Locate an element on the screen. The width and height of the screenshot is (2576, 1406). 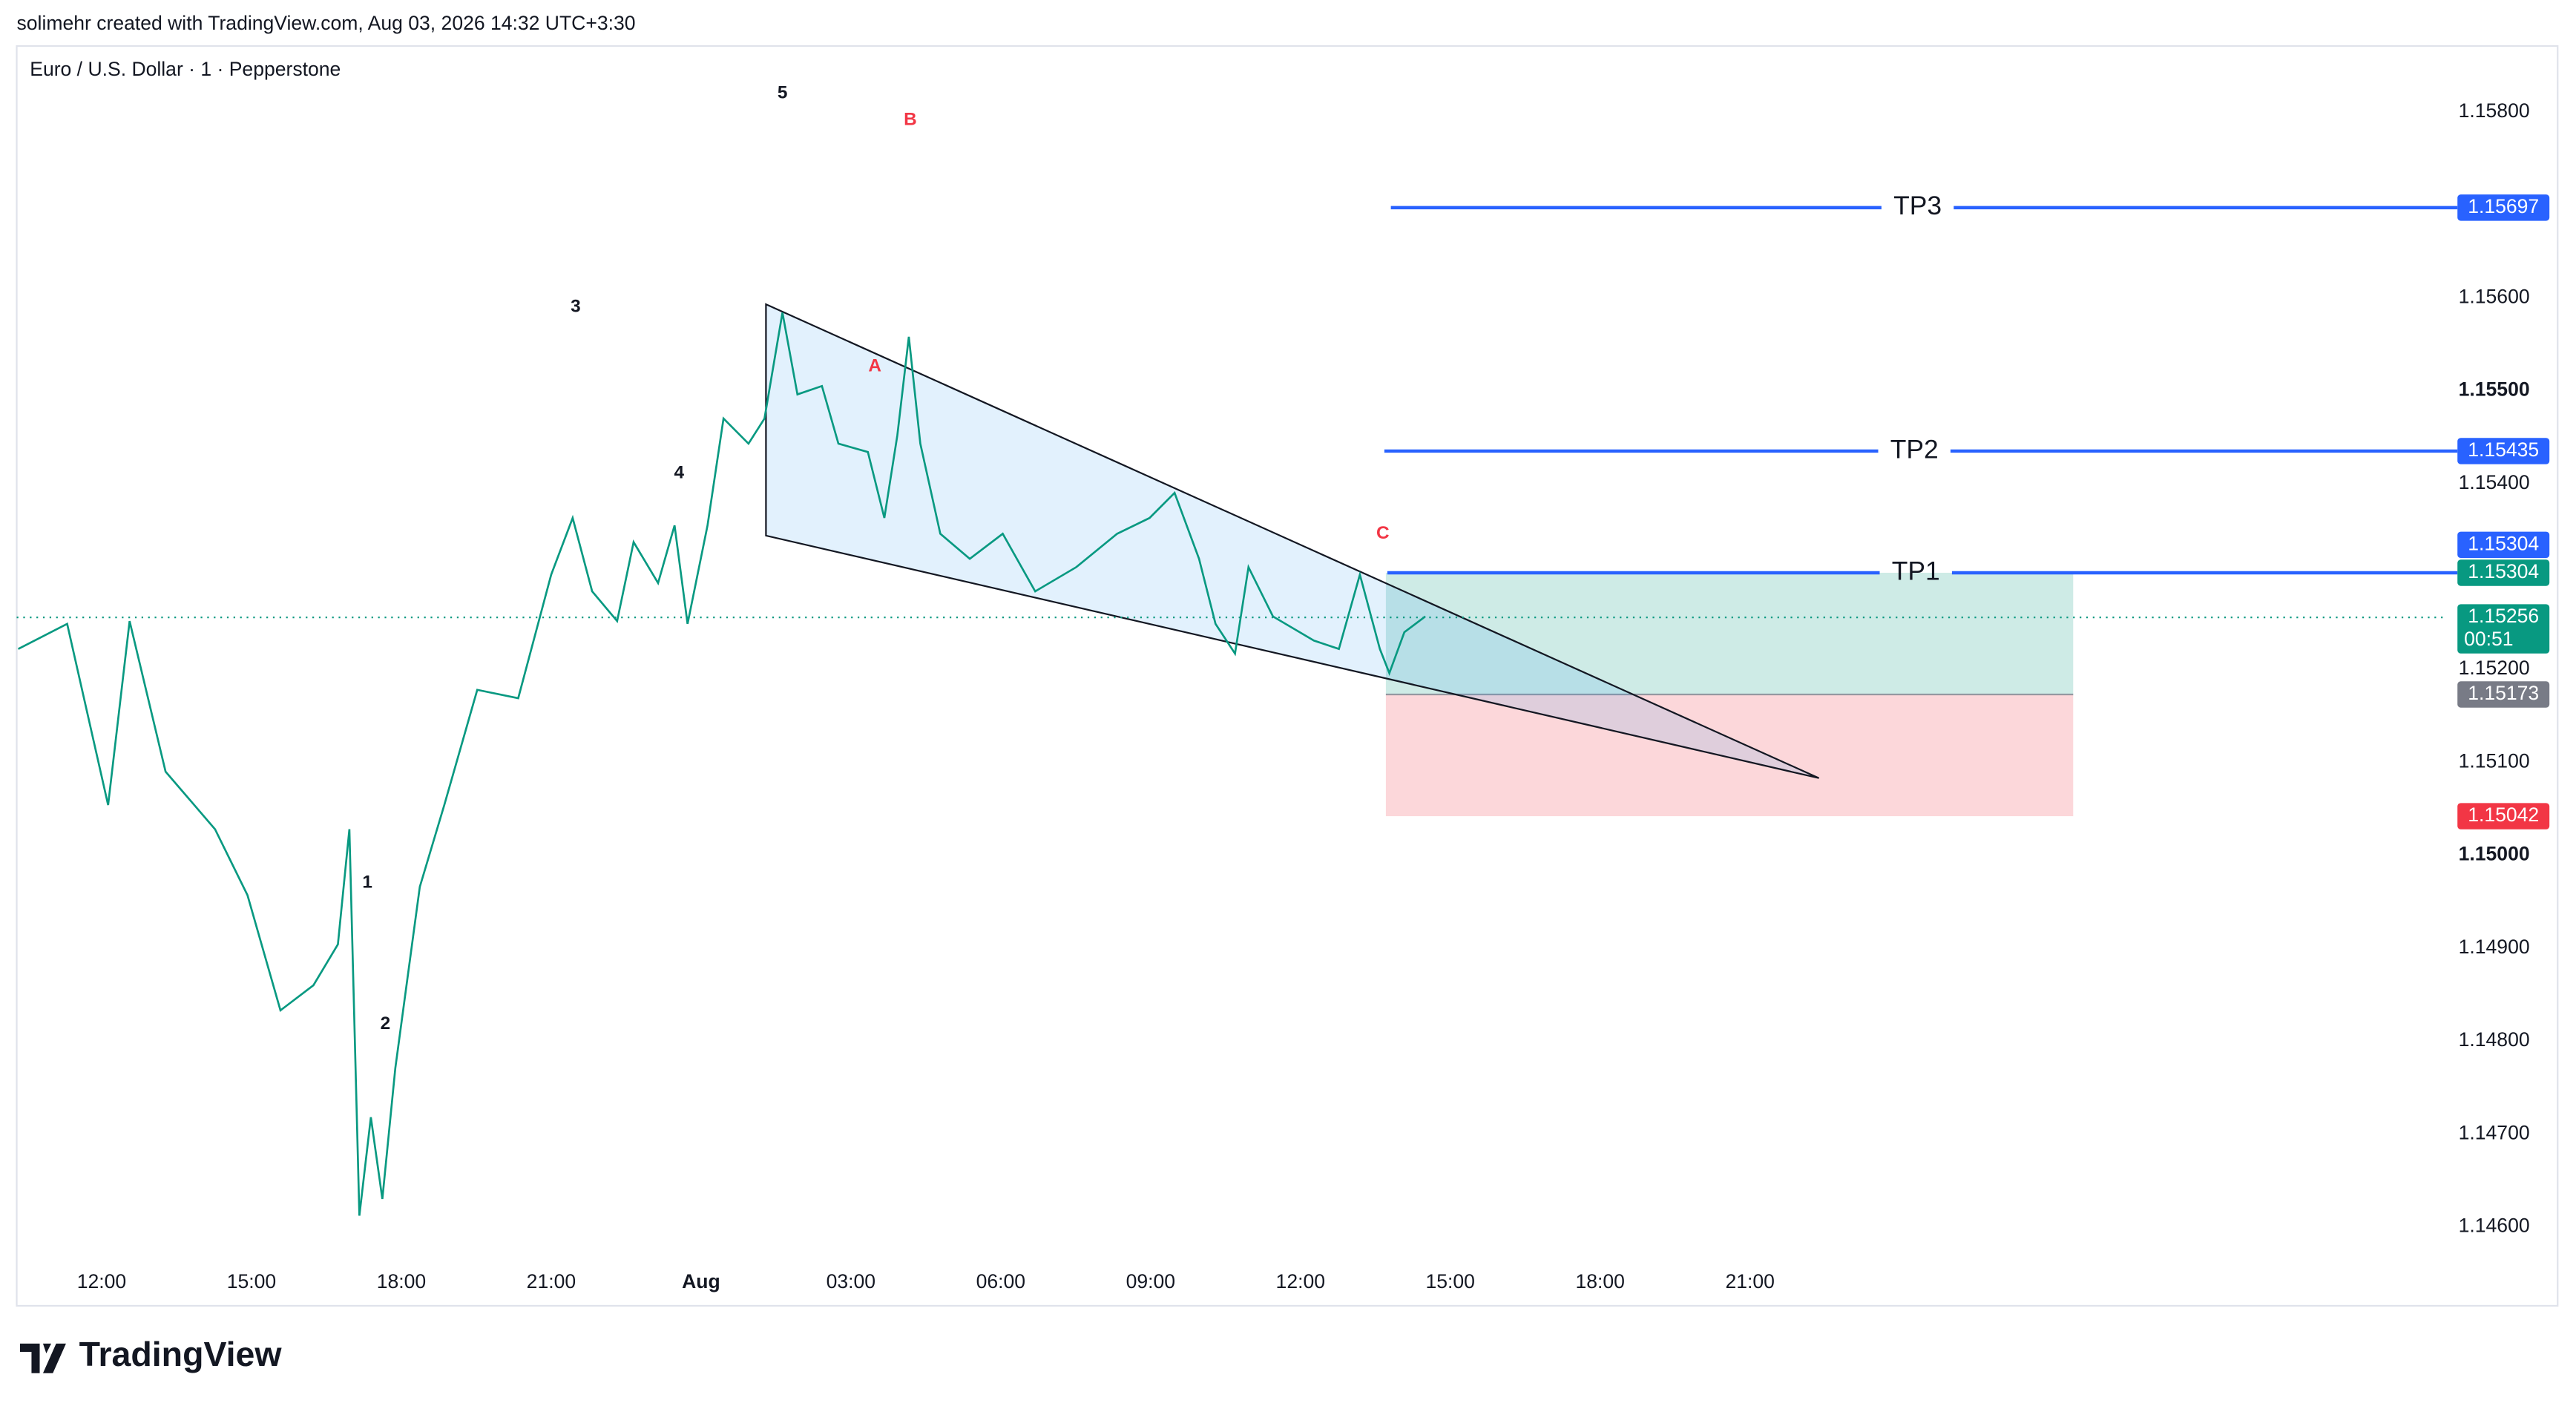
logo: TradingView is located at coordinates (151, 1354).